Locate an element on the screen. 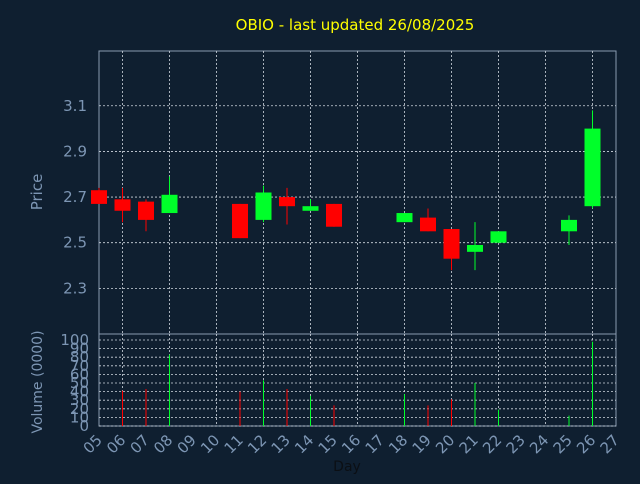  volume-tick-label: 20 is located at coordinates (79, 409).